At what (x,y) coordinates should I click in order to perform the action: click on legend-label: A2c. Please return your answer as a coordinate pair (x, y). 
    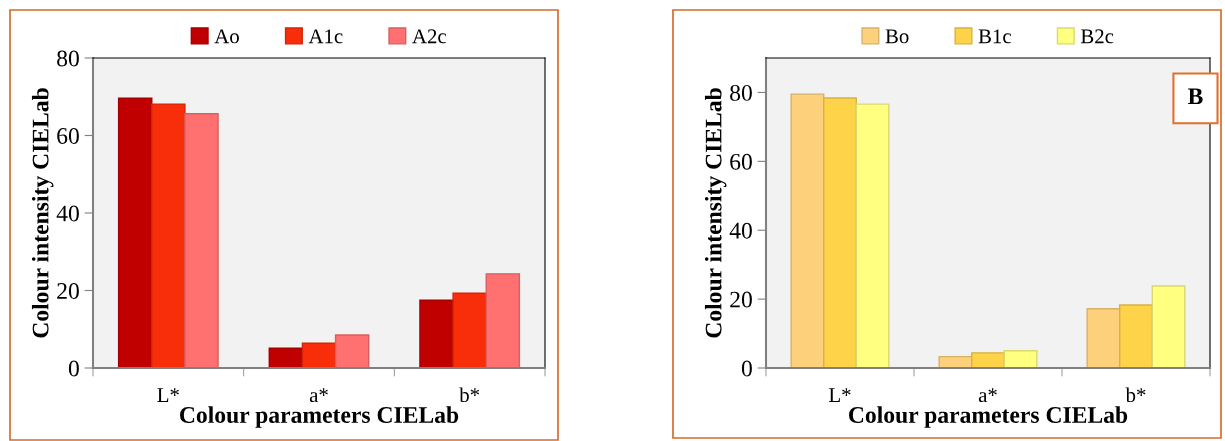
    Looking at the image, I should click on (429, 36).